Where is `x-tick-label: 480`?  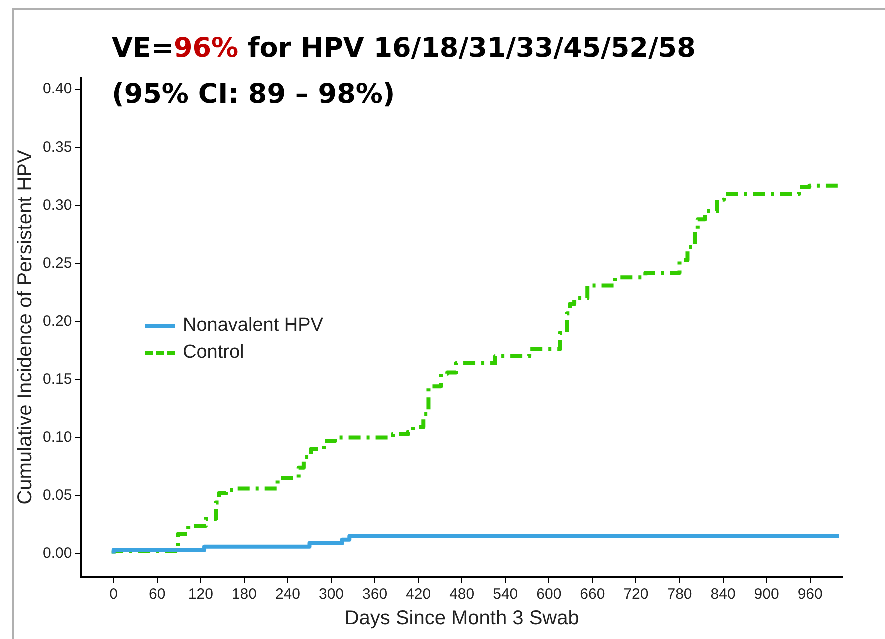
x-tick-label: 480 is located at coordinates (462, 595).